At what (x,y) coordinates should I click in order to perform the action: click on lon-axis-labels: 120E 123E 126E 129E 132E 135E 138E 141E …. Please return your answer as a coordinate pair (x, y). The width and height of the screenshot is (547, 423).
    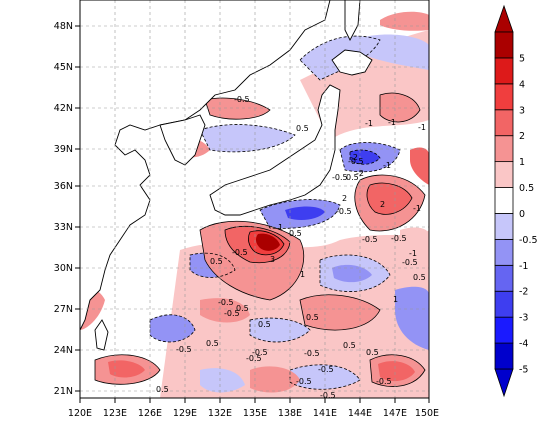
    Looking at the image, I should click on (253, 413).